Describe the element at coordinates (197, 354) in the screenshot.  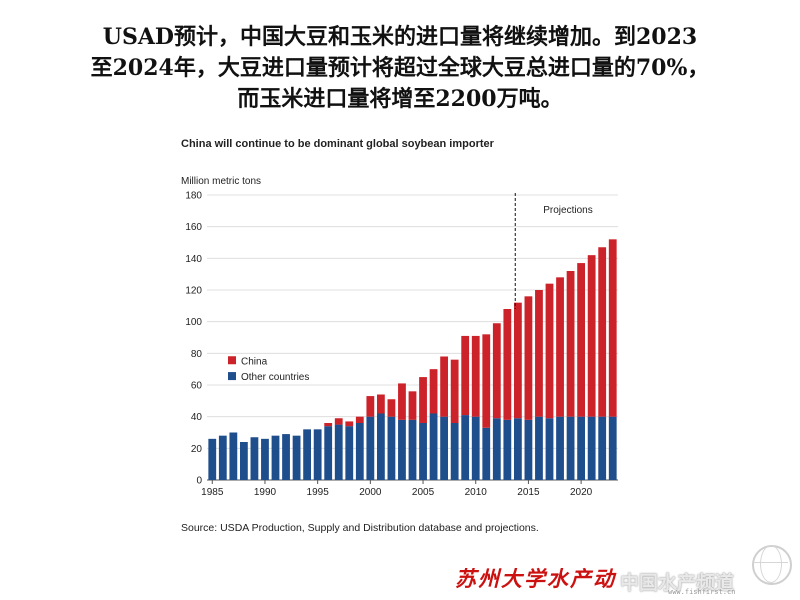
I see `y-tick-label: 80` at that location.